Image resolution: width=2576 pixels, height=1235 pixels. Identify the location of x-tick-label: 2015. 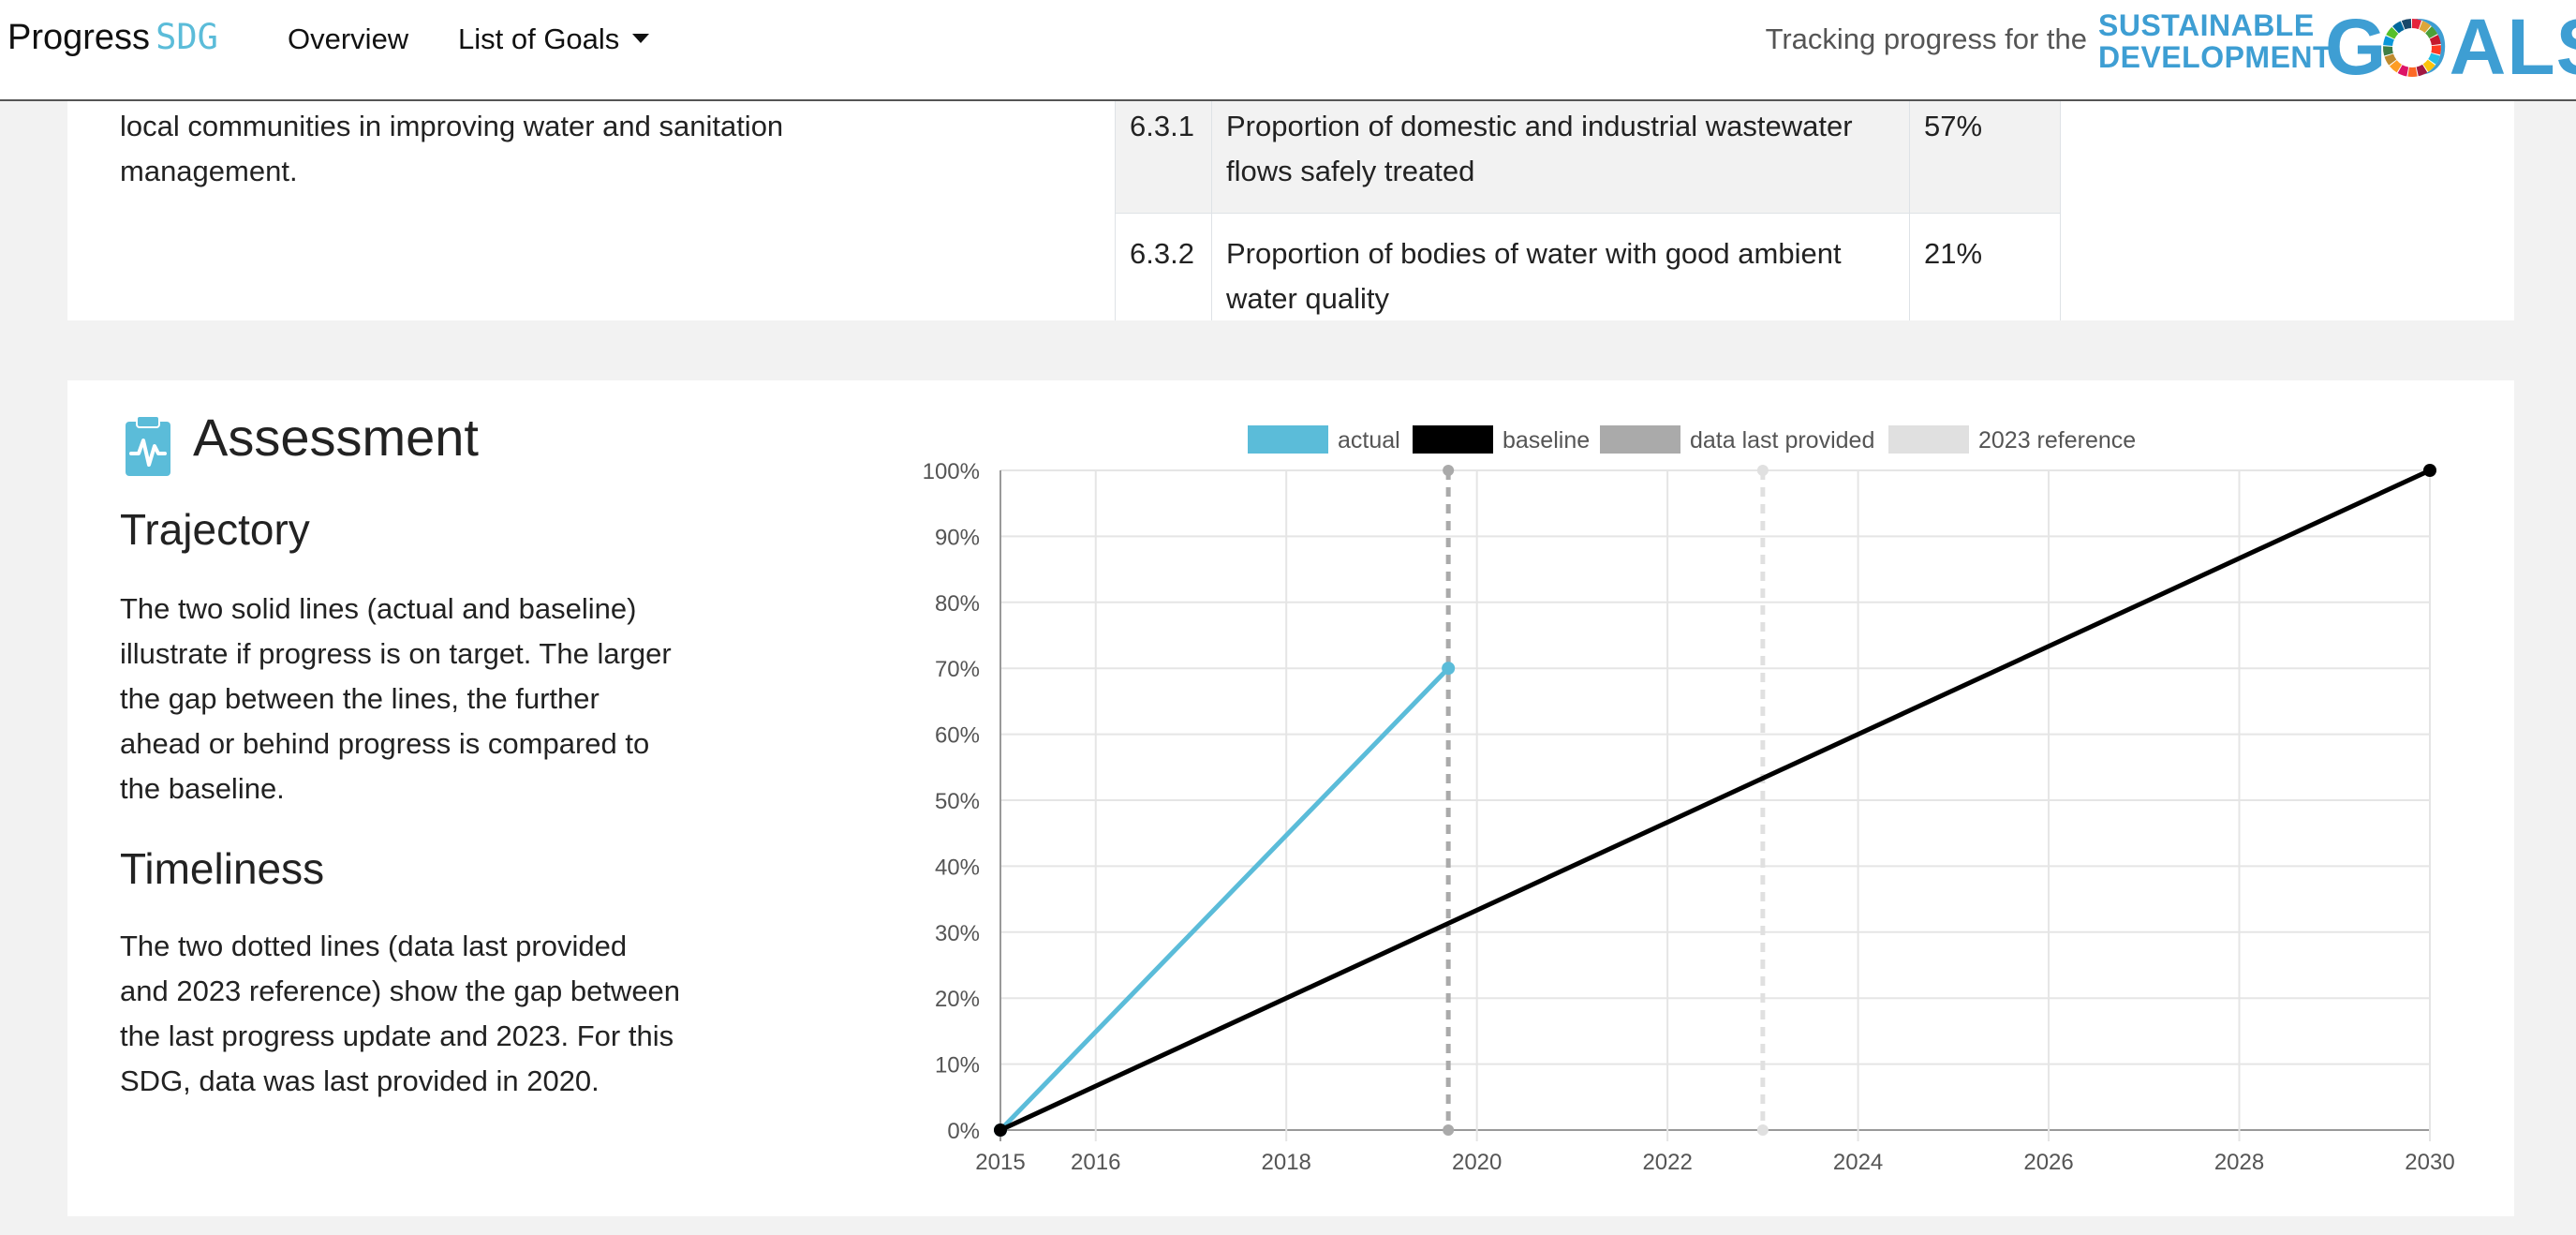
(1000, 1162).